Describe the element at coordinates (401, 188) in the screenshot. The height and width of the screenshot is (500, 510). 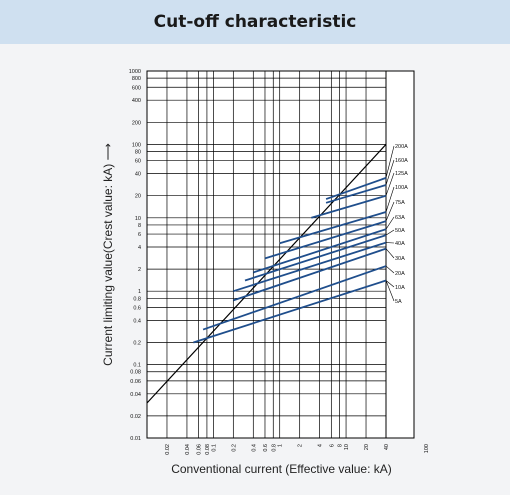
I see `series-label-100A: 100A` at that location.